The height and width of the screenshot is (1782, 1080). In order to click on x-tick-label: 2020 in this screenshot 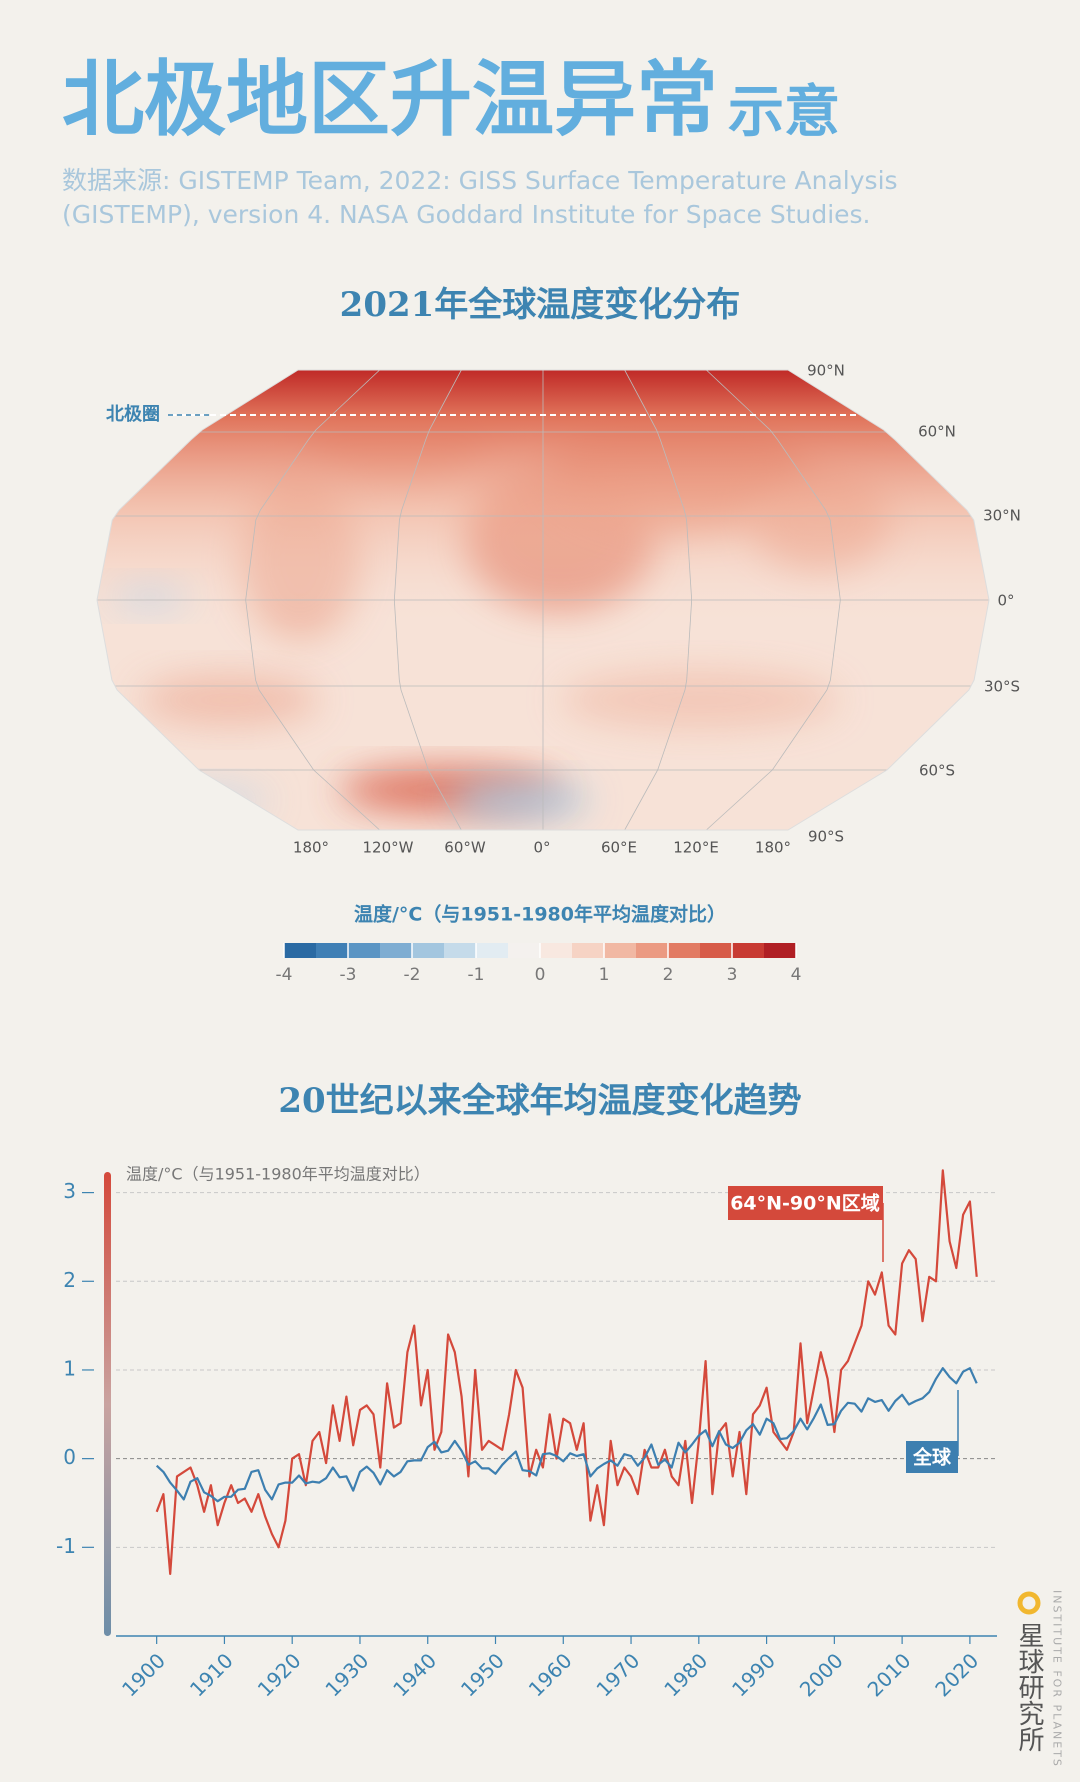, I will do `click(956, 1674)`.